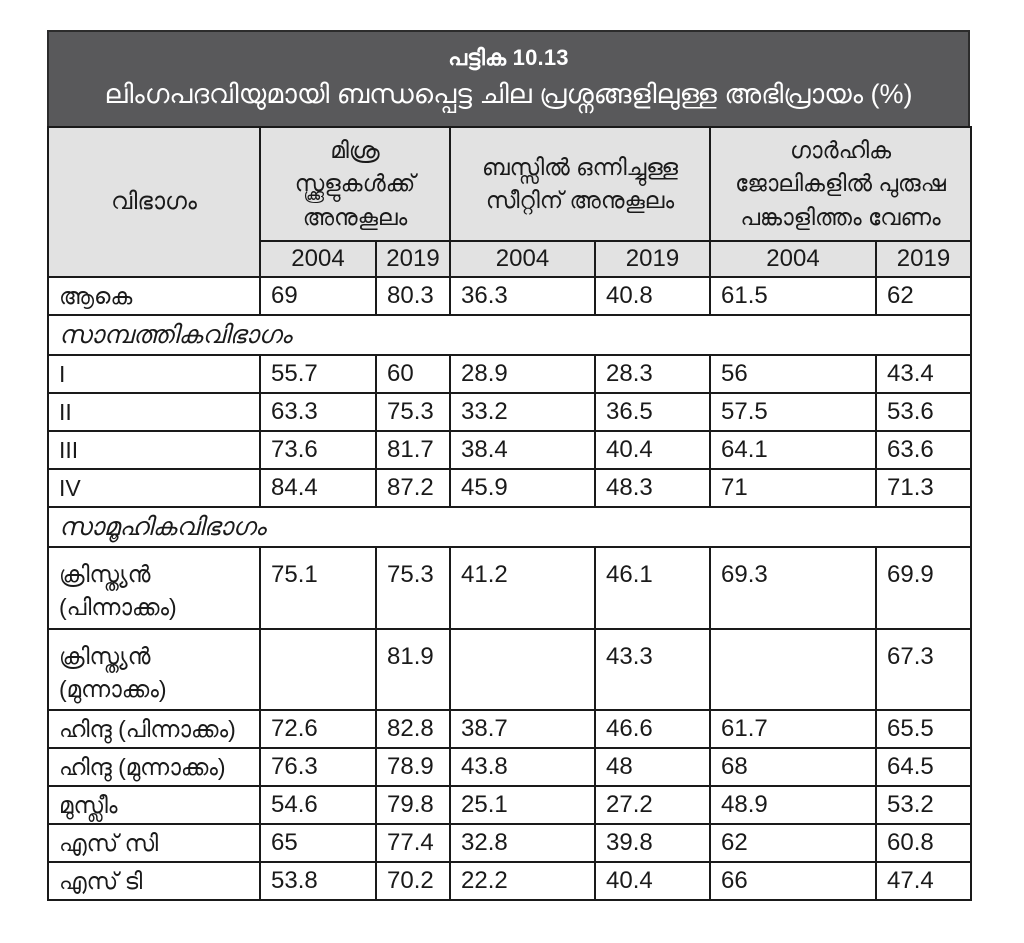 This screenshot has width=1024, height=943. What do you see at coordinates (923, 450) in the screenshot?
I see `cell-value: 63.6` at bounding box center [923, 450].